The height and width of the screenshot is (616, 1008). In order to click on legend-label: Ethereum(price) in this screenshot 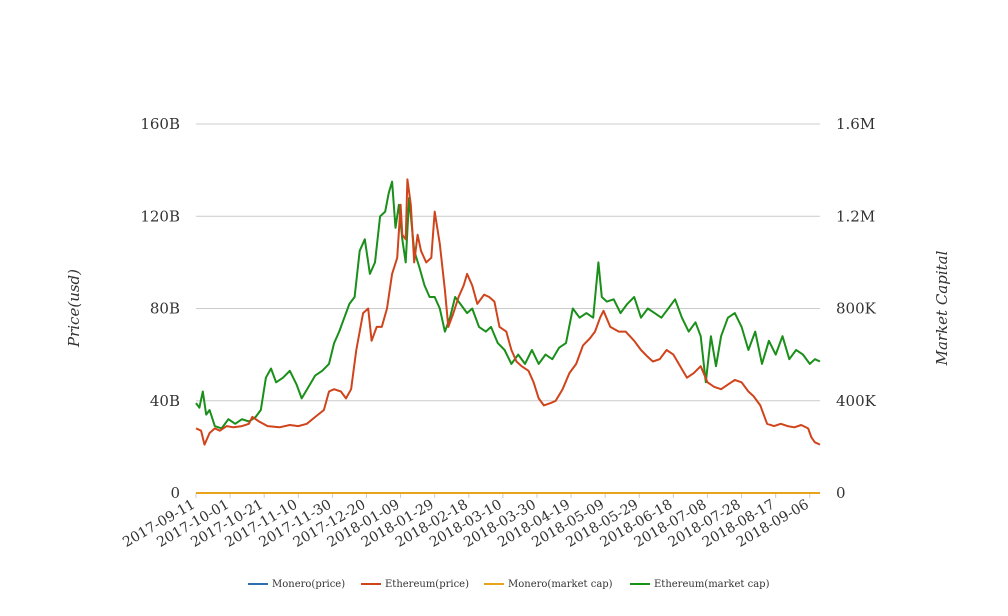, I will do `click(427, 584)`.